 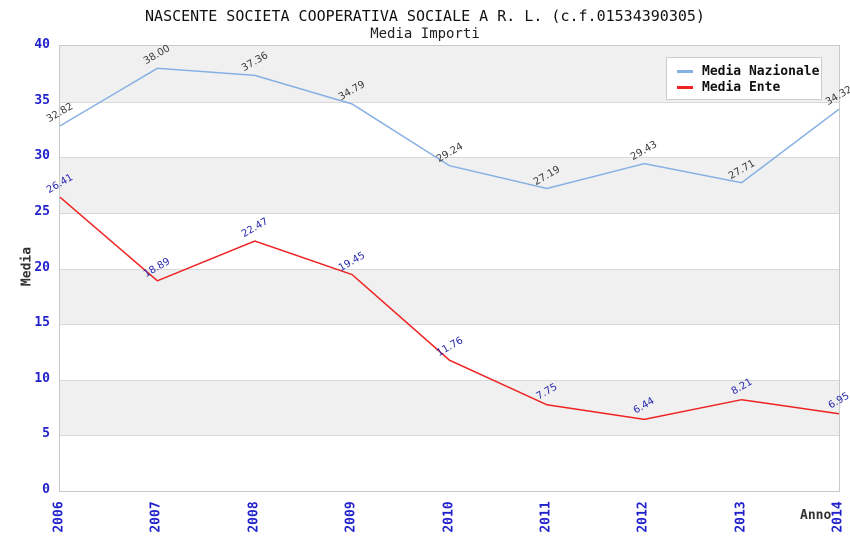 What do you see at coordinates (741, 87) in the screenshot?
I see `legend-item-label: Media Ente` at bounding box center [741, 87].